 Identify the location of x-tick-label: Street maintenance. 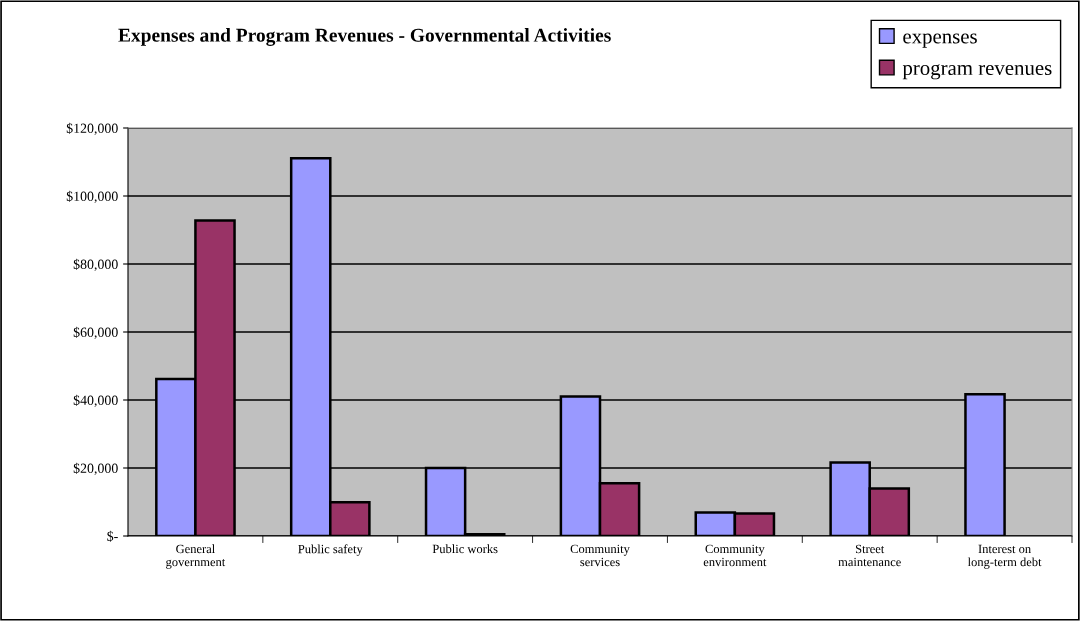
(869, 555).